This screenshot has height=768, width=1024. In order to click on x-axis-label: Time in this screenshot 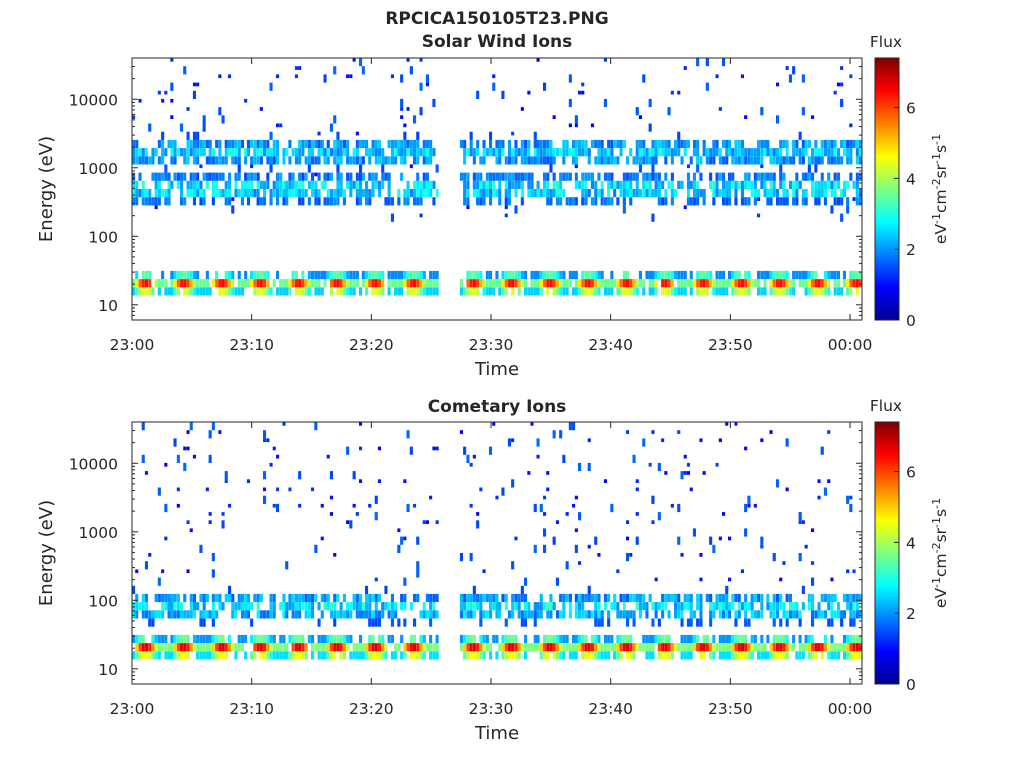, I will do `click(496, 733)`.